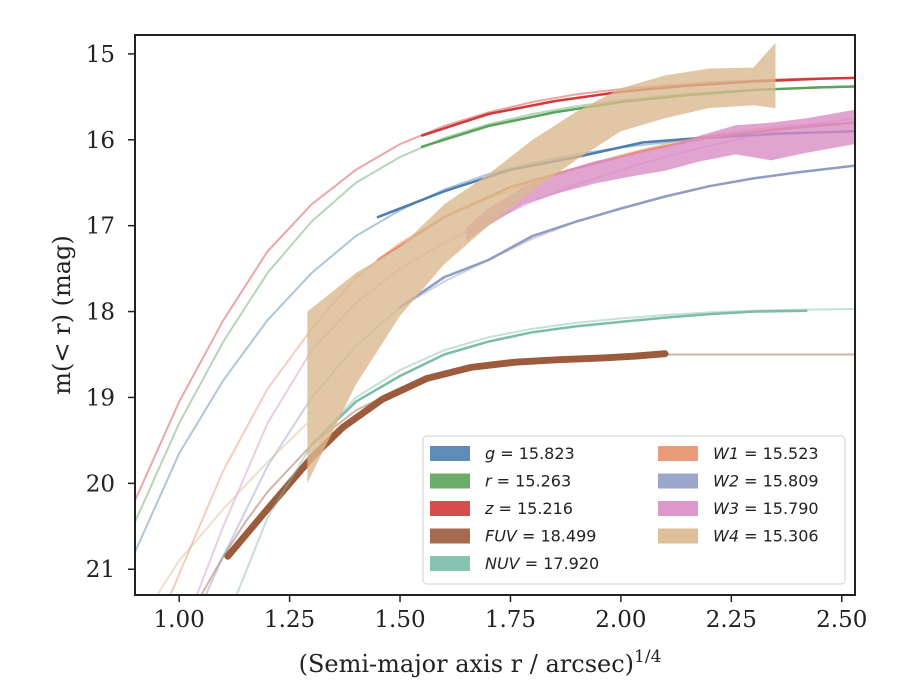 This screenshot has height=700, width=900. Describe the element at coordinates (559, 377) in the screenshot. I see `series-nuv-data-line` at that location.